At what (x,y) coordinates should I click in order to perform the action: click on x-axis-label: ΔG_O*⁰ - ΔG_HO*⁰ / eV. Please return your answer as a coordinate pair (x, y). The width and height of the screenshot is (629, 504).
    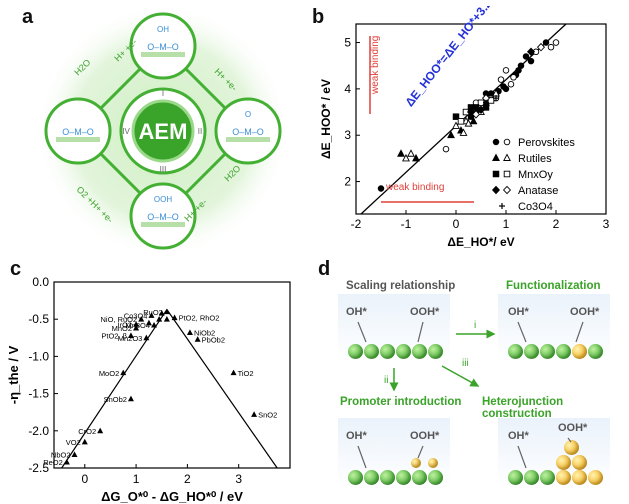
    Looking at the image, I should click on (172, 496).